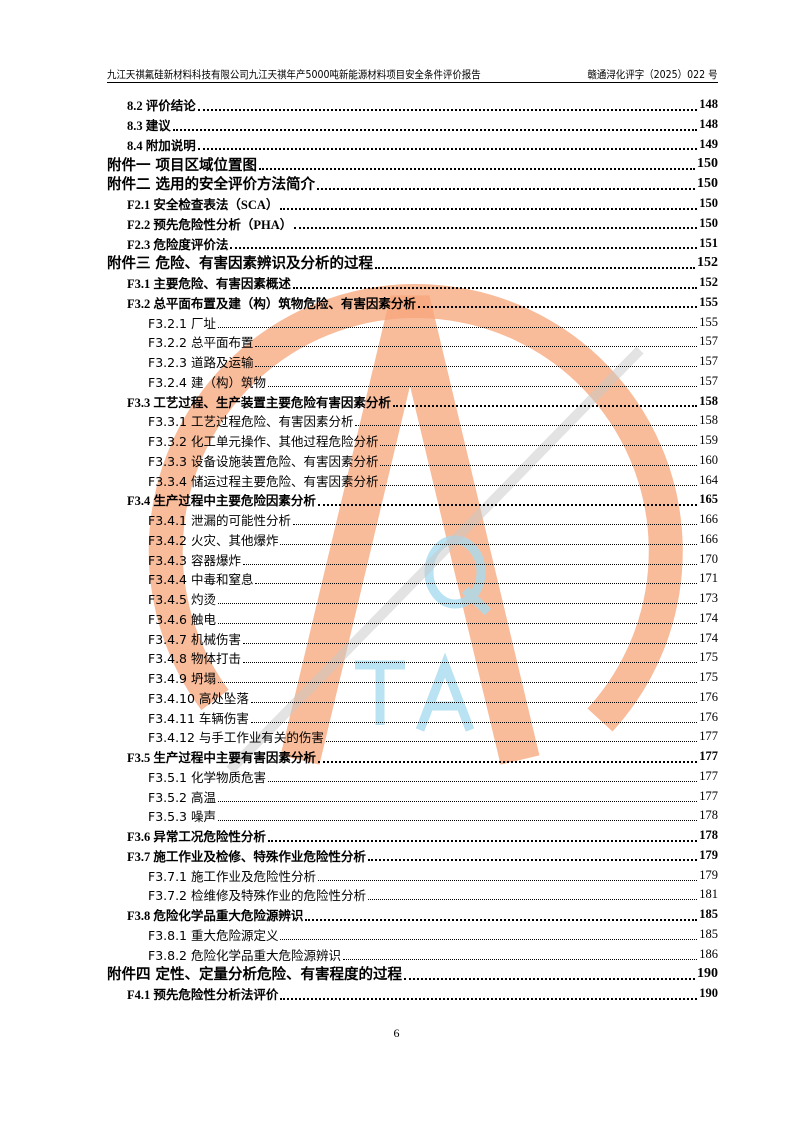 The width and height of the screenshot is (793, 1122). I want to click on toc-entry-title: F2.1 安全检查表法（SCA）, so click(203, 205).